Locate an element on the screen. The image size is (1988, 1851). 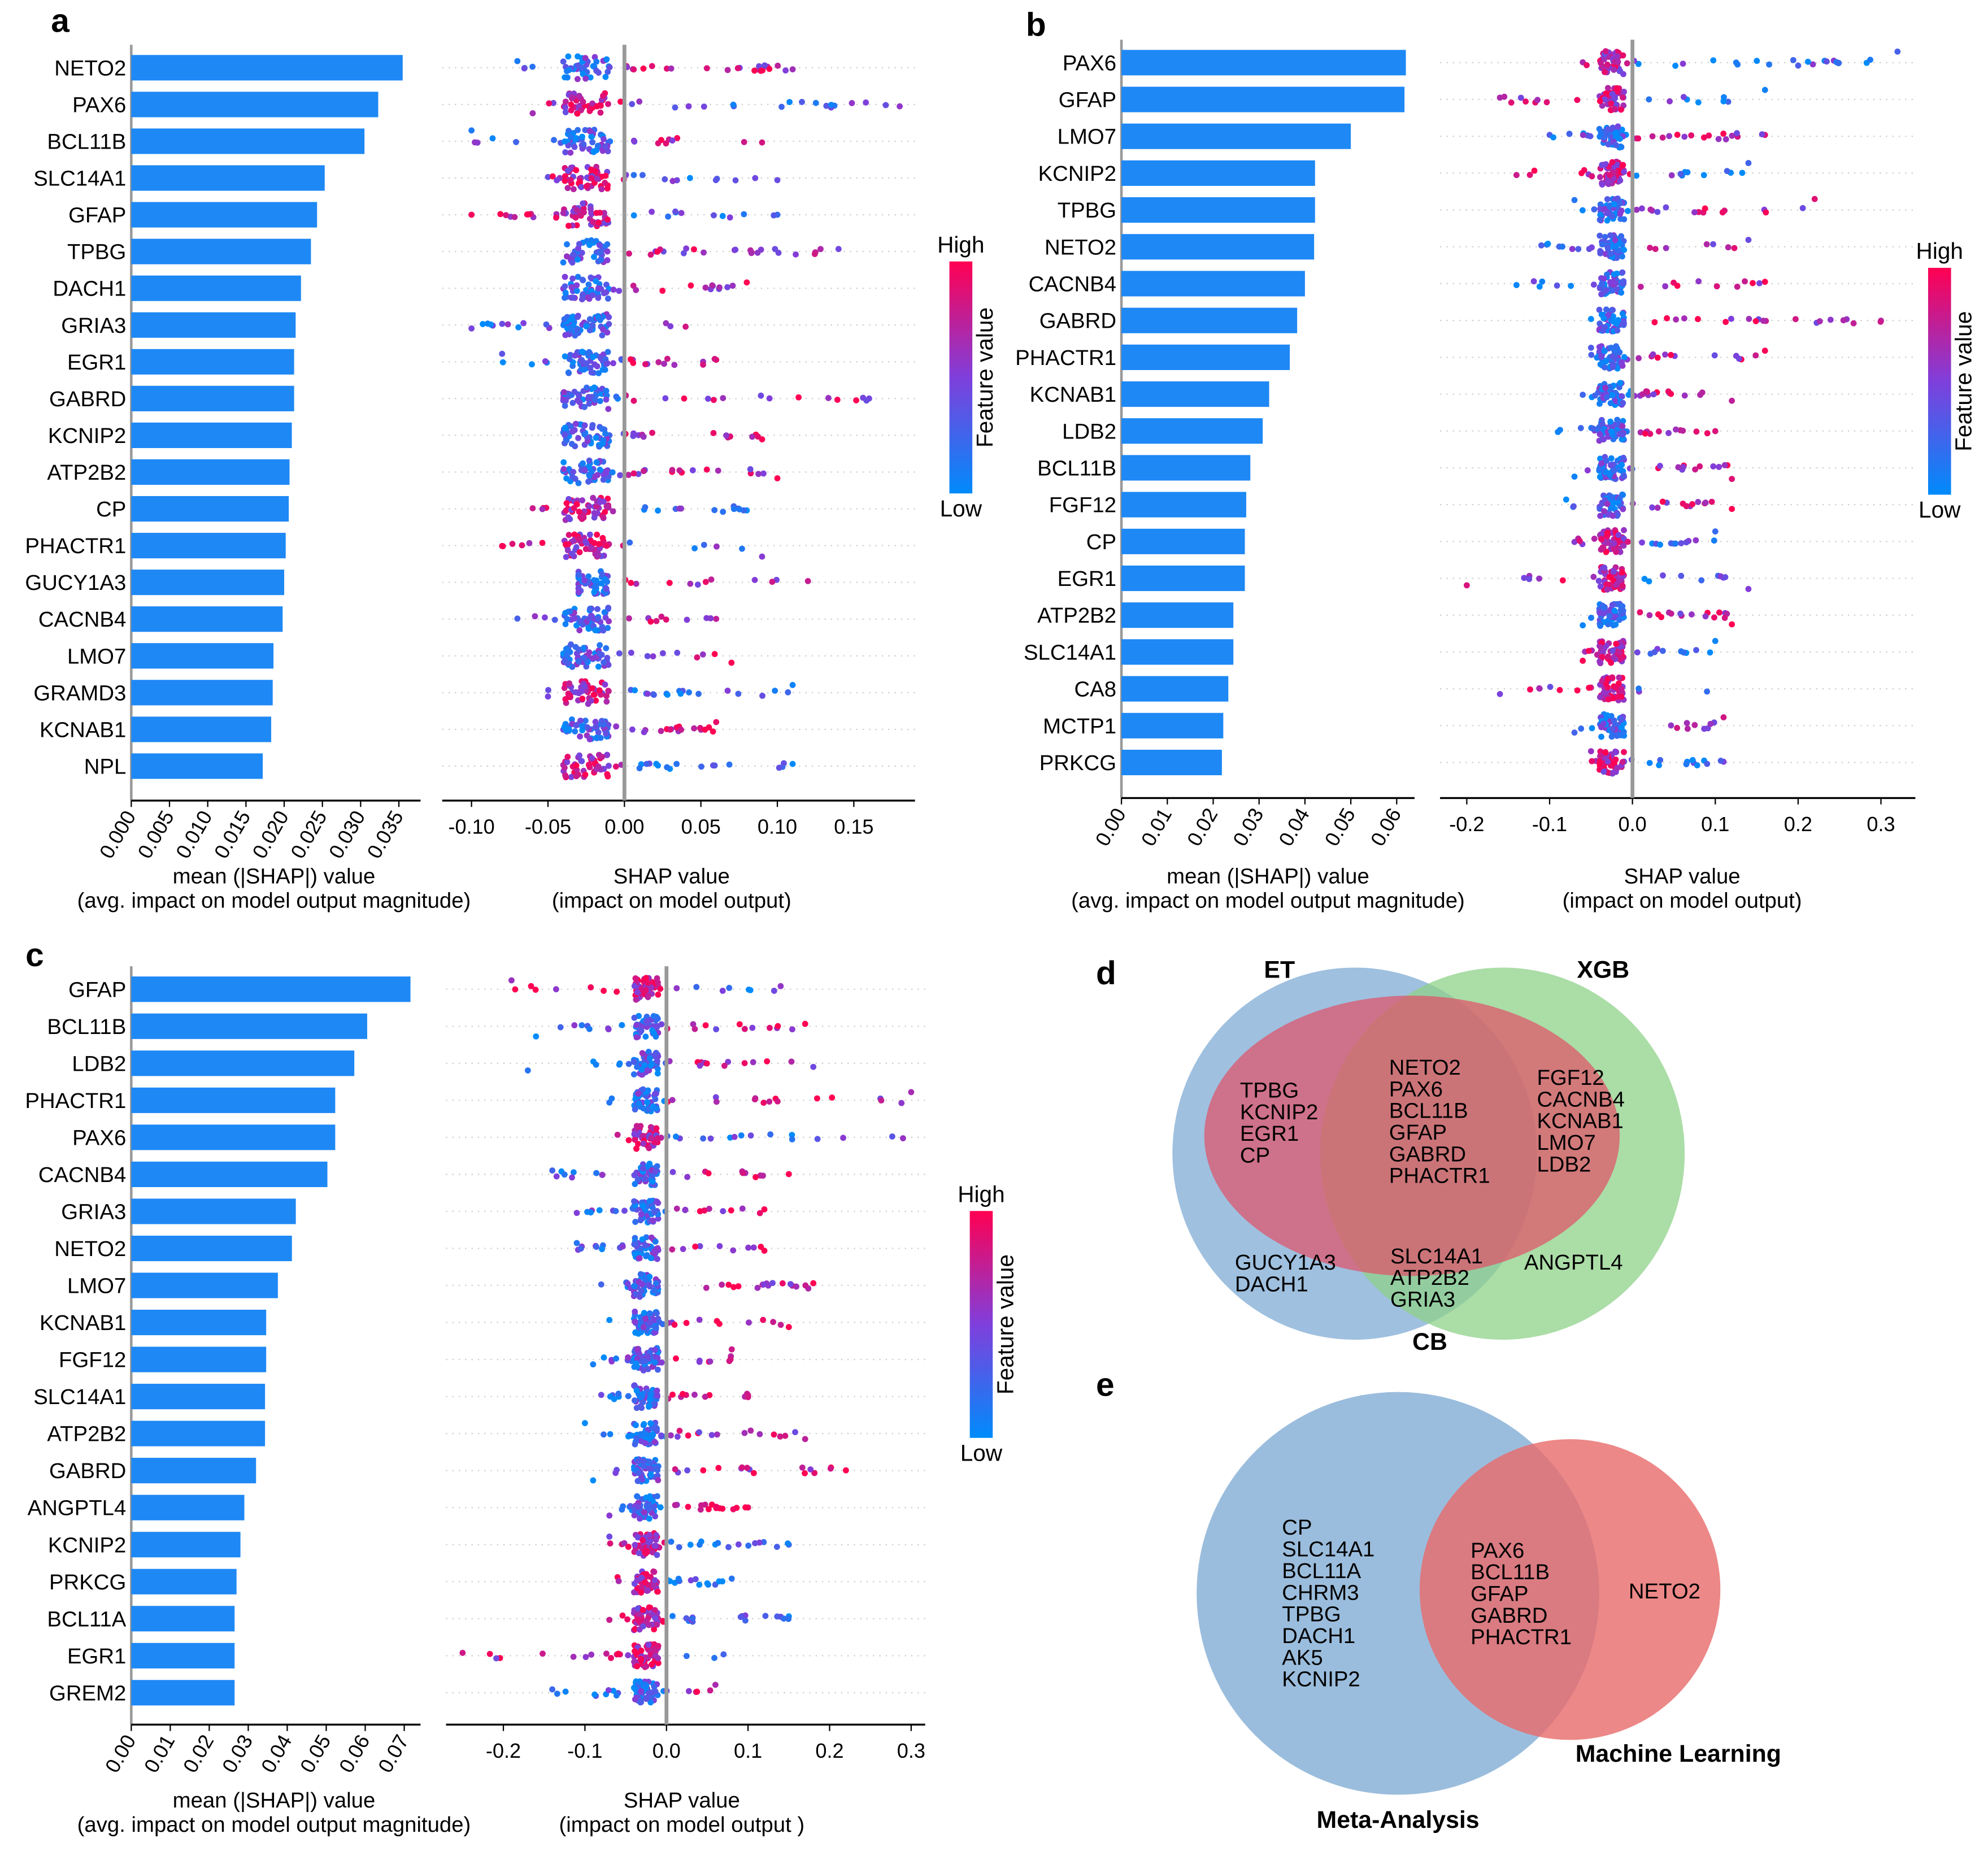
shap-point-MCTP1 is located at coordinates (1581, 728).